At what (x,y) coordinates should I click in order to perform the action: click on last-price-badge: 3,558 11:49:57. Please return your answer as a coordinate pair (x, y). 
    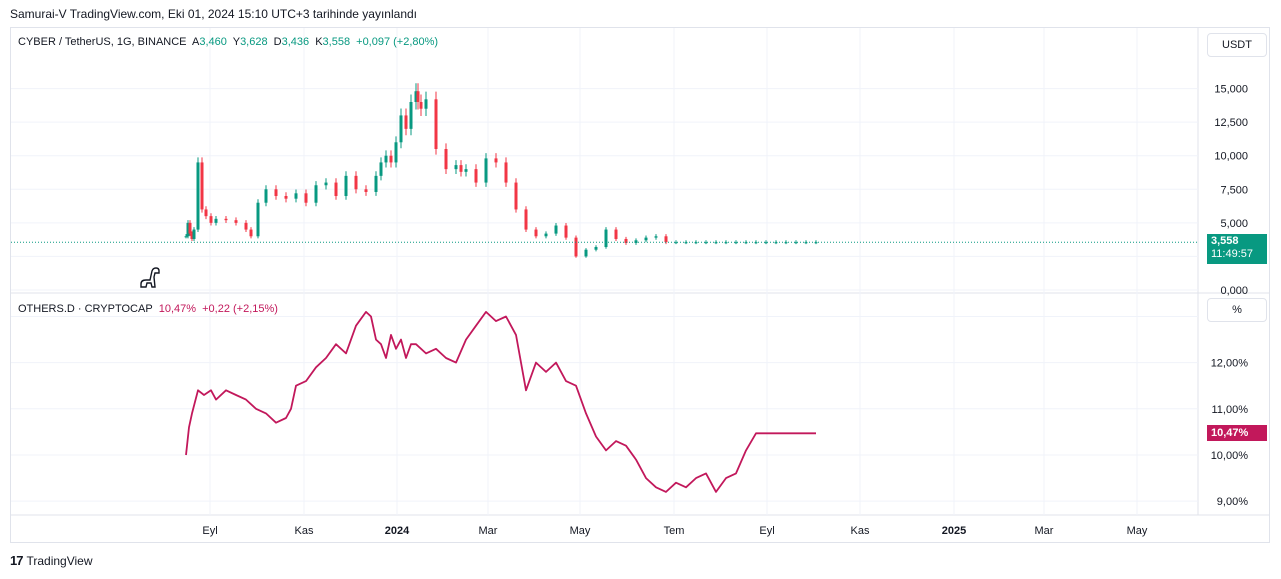
    Looking at the image, I should click on (1237, 249).